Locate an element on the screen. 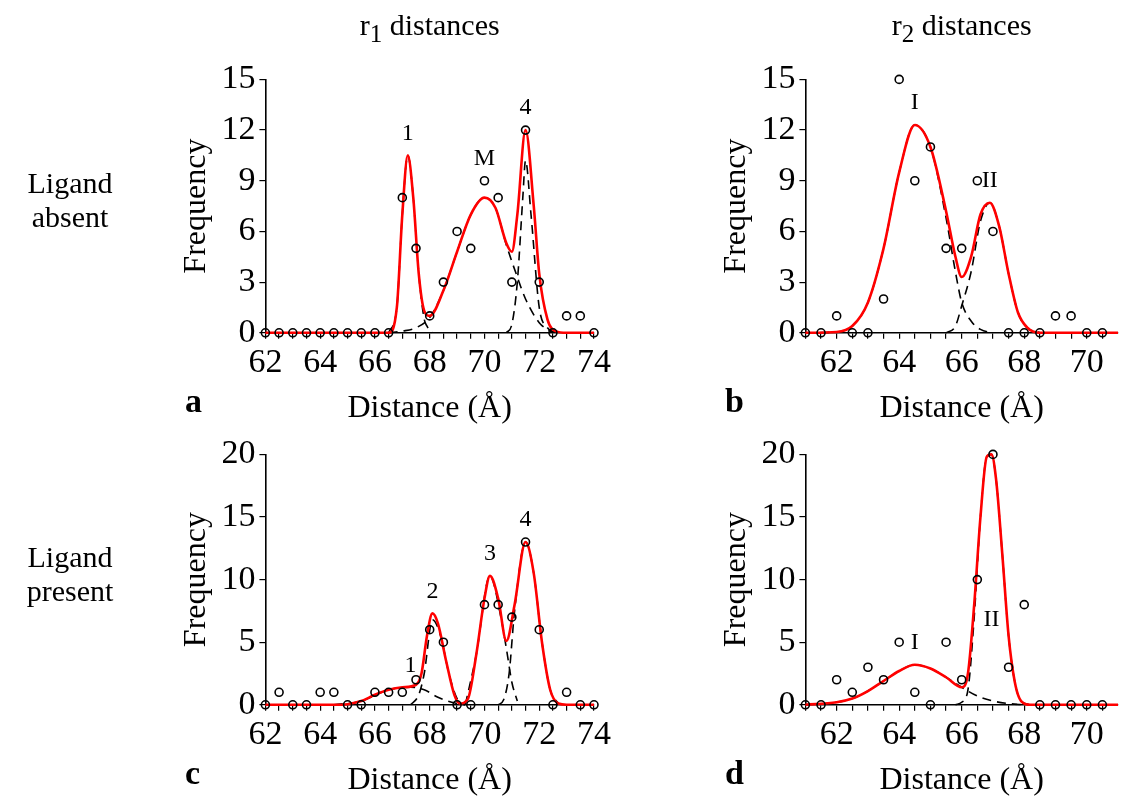 Image resolution: width=1132 pixels, height=802 pixels. chart-title: r$_{1}$ distances is located at coordinates (429, 28).